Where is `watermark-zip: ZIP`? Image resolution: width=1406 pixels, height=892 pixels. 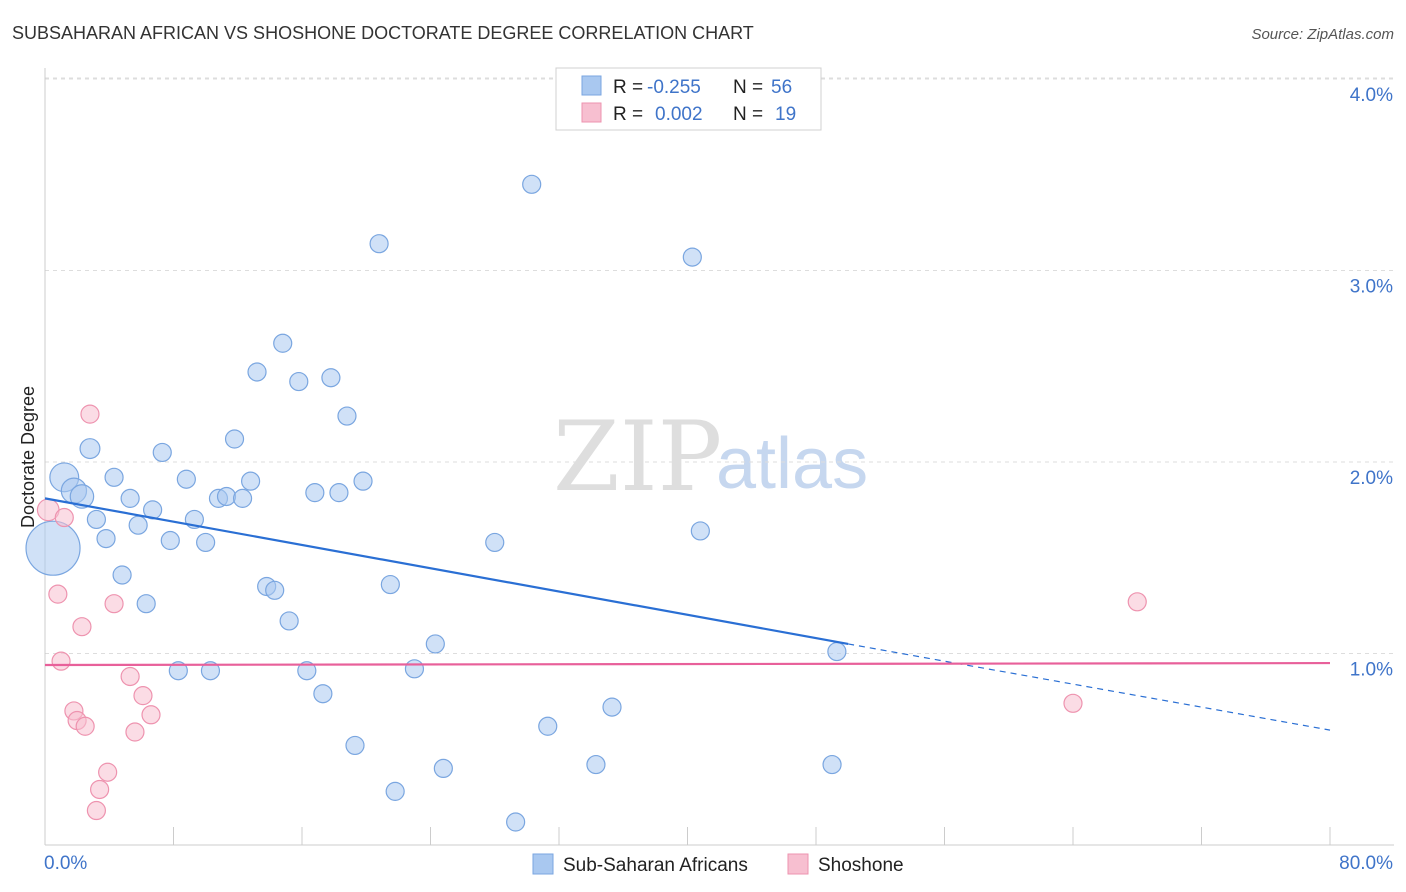 watermark-zip: ZIP is located at coordinates (637, 457).